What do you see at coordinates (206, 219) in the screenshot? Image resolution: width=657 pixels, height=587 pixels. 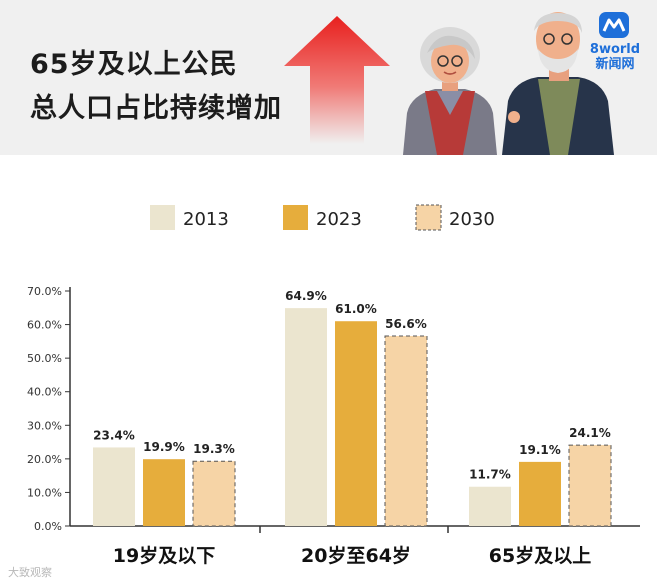 I see `legend-label-2013: 2013` at bounding box center [206, 219].